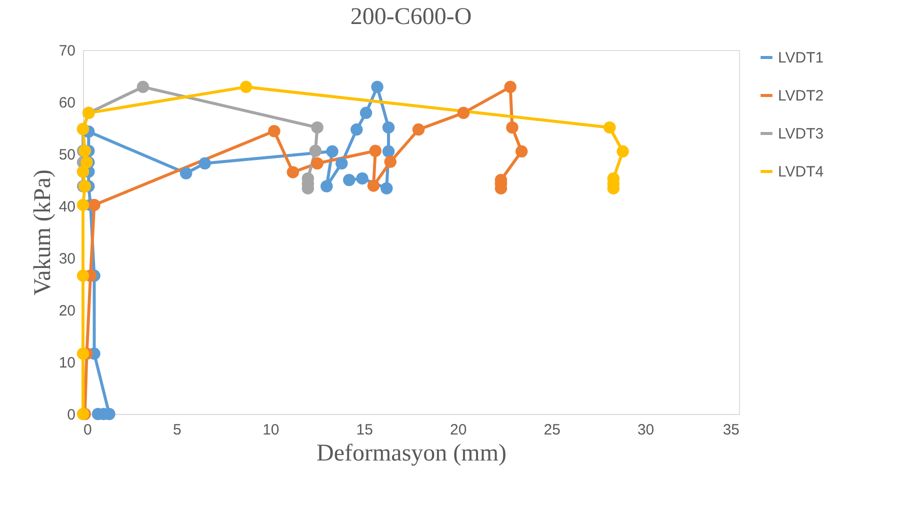 This screenshot has height=531, width=910. What do you see at coordinates (801, 58) in the screenshot?
I see `legend-label: LVDT1` at bounding box center [801, 58].